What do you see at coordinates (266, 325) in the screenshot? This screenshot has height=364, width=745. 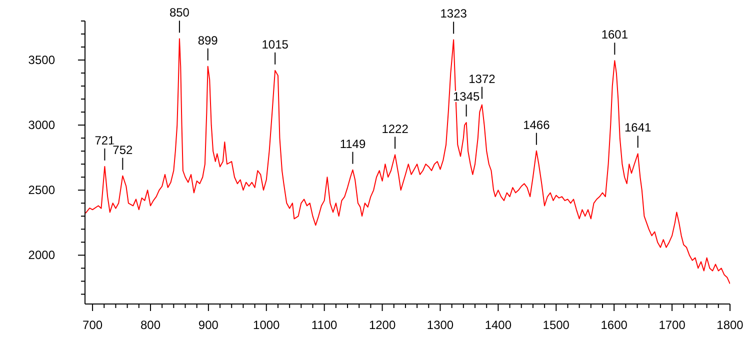 I see `x-tick-label: 1000` at bounding box center [266, 325].